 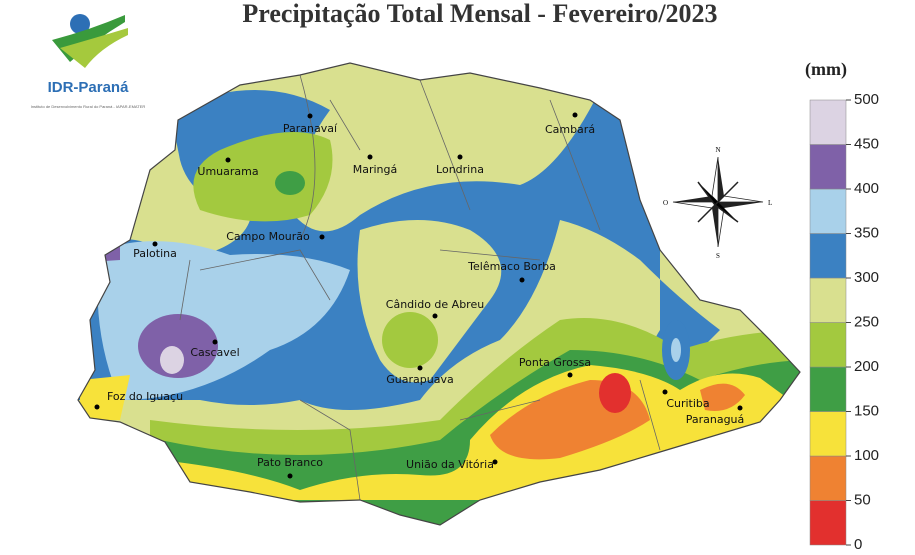 What do you see at coordinates (866, 455) in the screenshot?
I see `legend-tick-label: 100` at bounding box center [866, 455].